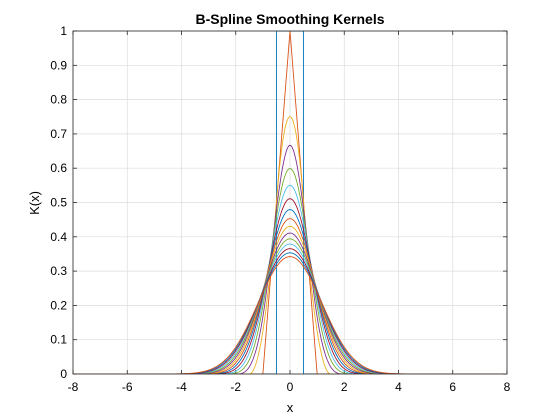  Describe the element at coordinates (58, 305) in the screenshot. I see `y-tick-label: 0.2` at that location.